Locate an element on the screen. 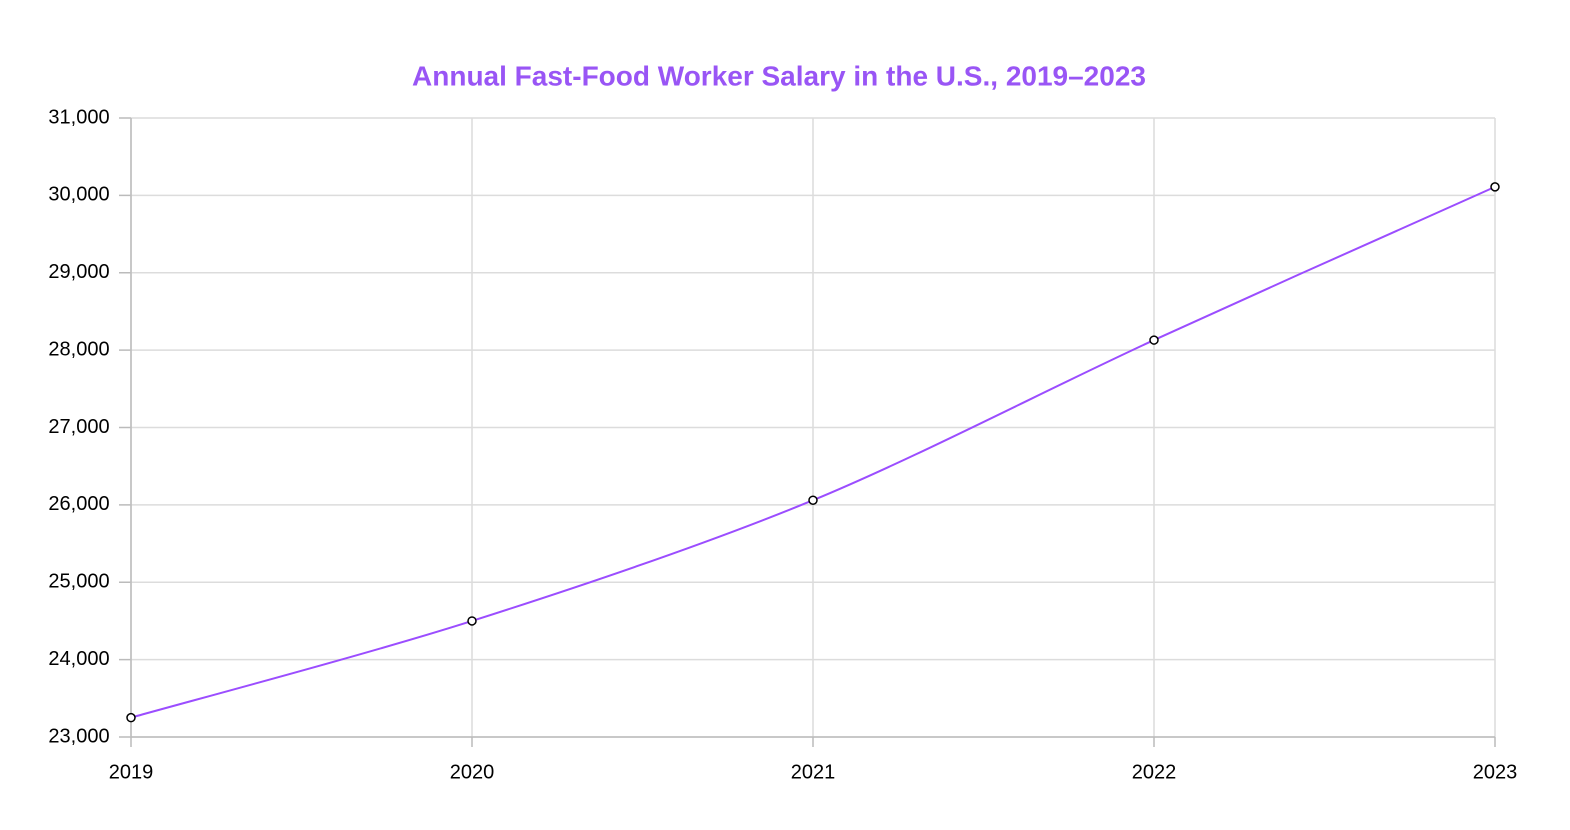 This screenshot has width=1570, height=830. y-tick-label: 26,000 is located at coordinates (78, 504).